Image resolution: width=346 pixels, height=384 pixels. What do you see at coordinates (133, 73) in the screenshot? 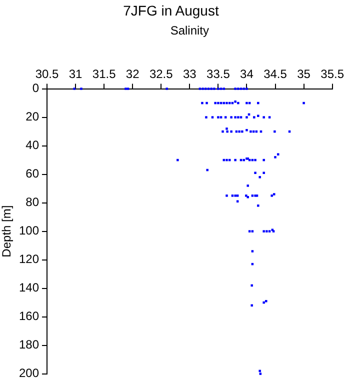
I see `x-tick-label: 32` at bounding box center [133, 73].